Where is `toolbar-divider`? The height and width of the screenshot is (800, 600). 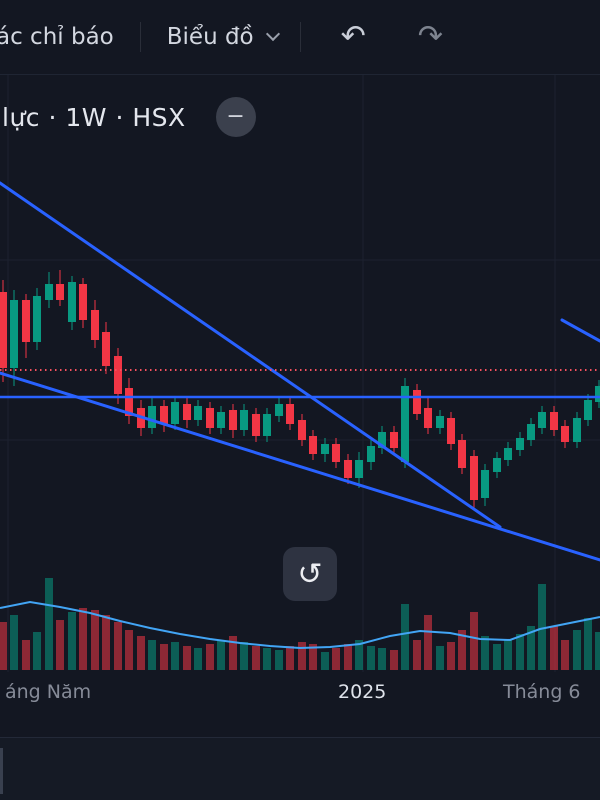 toolbar-divider is located at coordinates (300, 37).